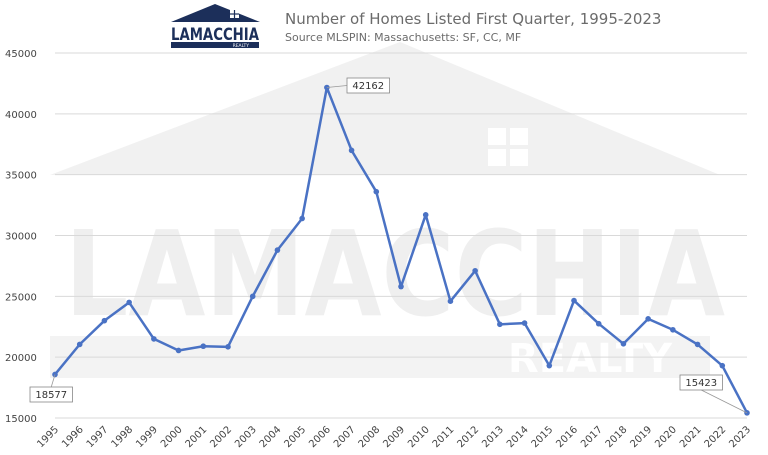  What do you see at coordinates (147, 437) in the screenshot?
I see `x-tick-label: 1999` at bounding box center [147, 437].